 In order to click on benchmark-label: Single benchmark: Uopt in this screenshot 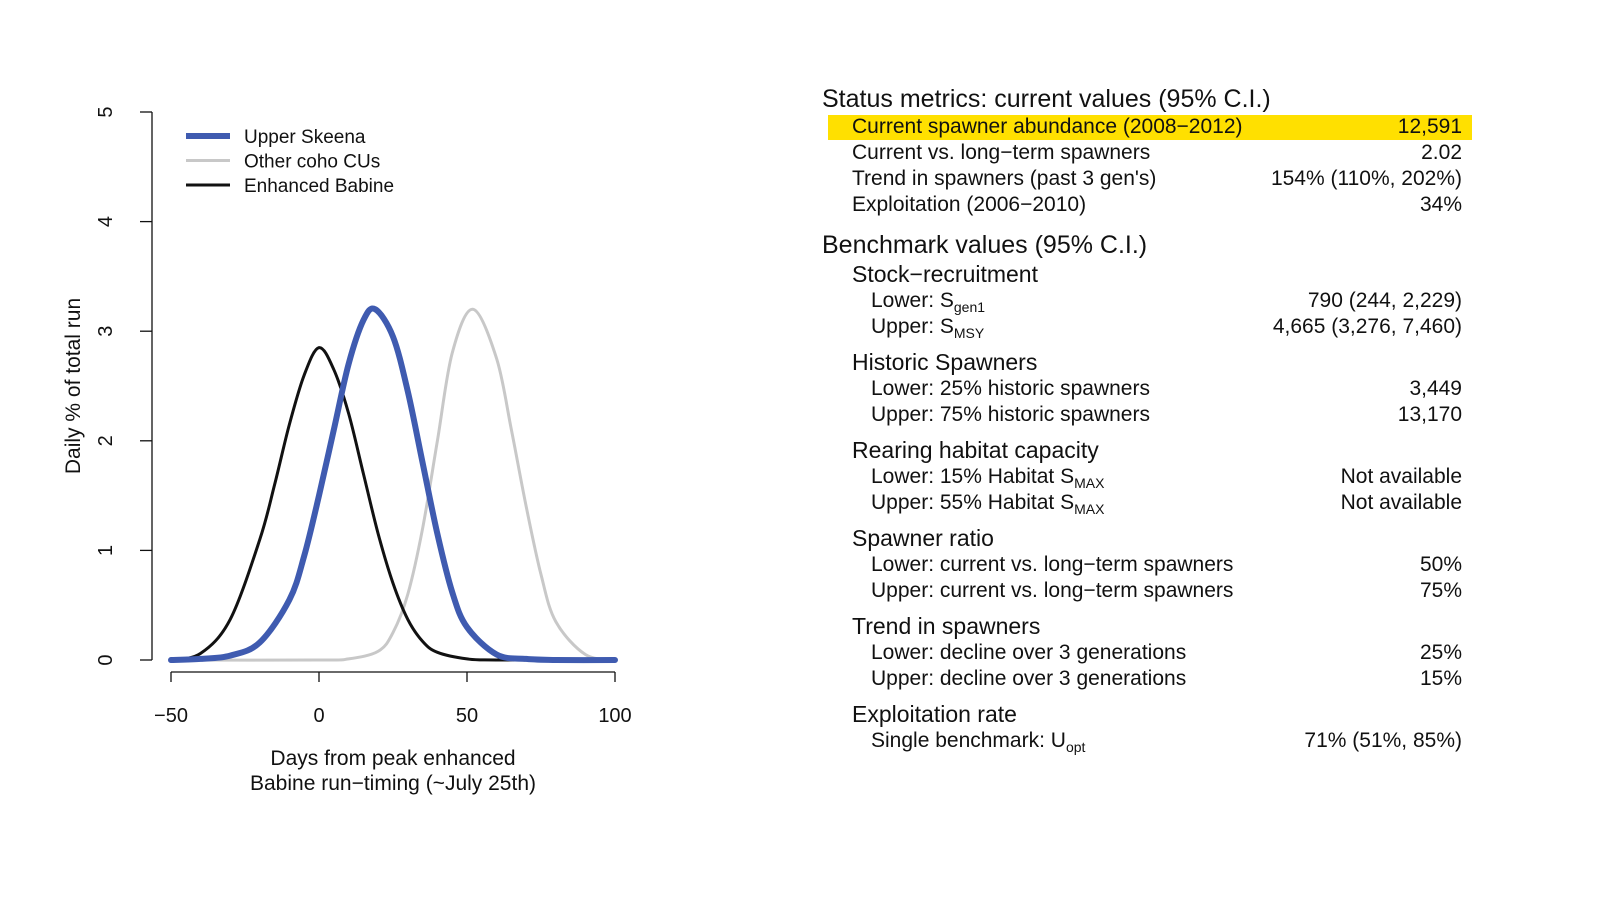, I will do `click(978, 742)`.